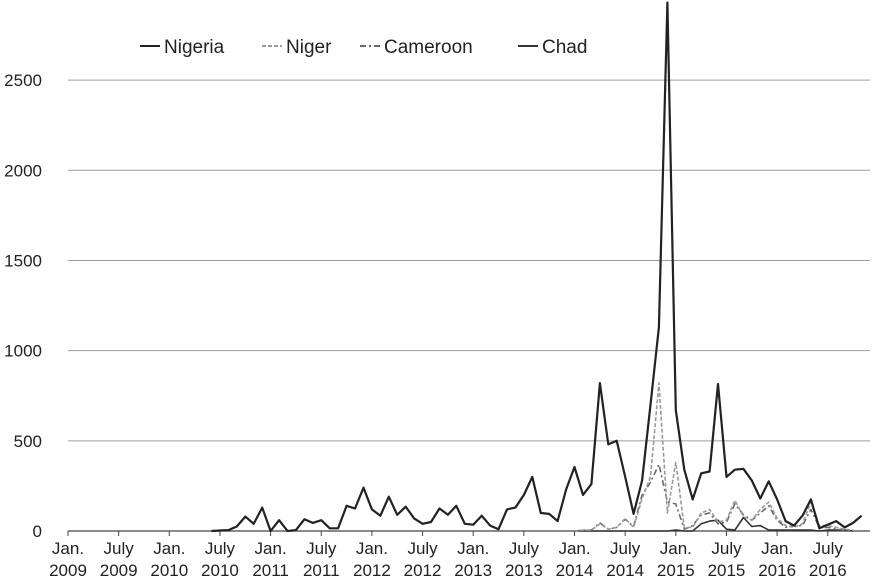  Describe the element at coordinates (23, 260) in the screenshot. I see `y-tick-label: 1500` at that location.